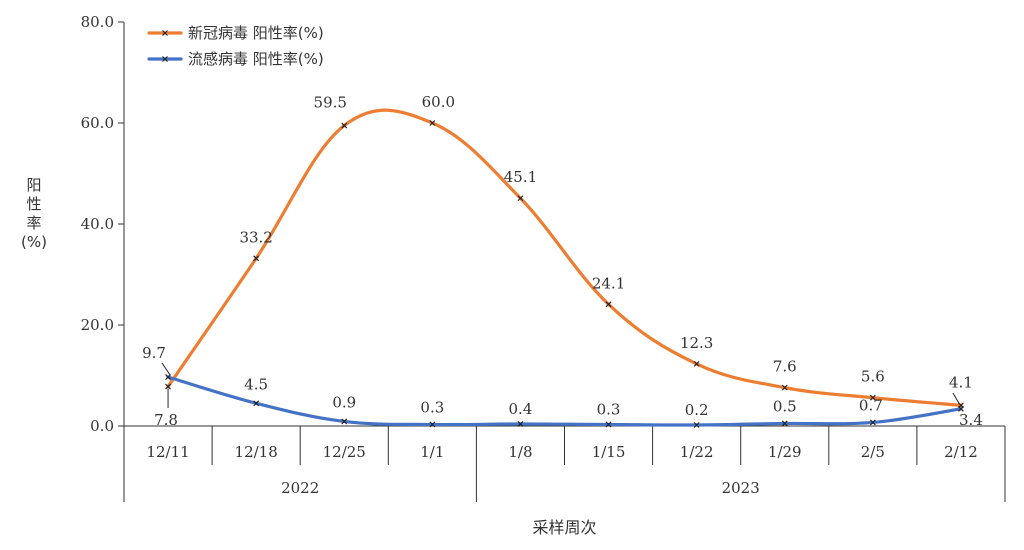 Image resolution: width=1024 pixels, height=550 pixels. I want to click on covid-data-label: 7.8, so click(166, 420).